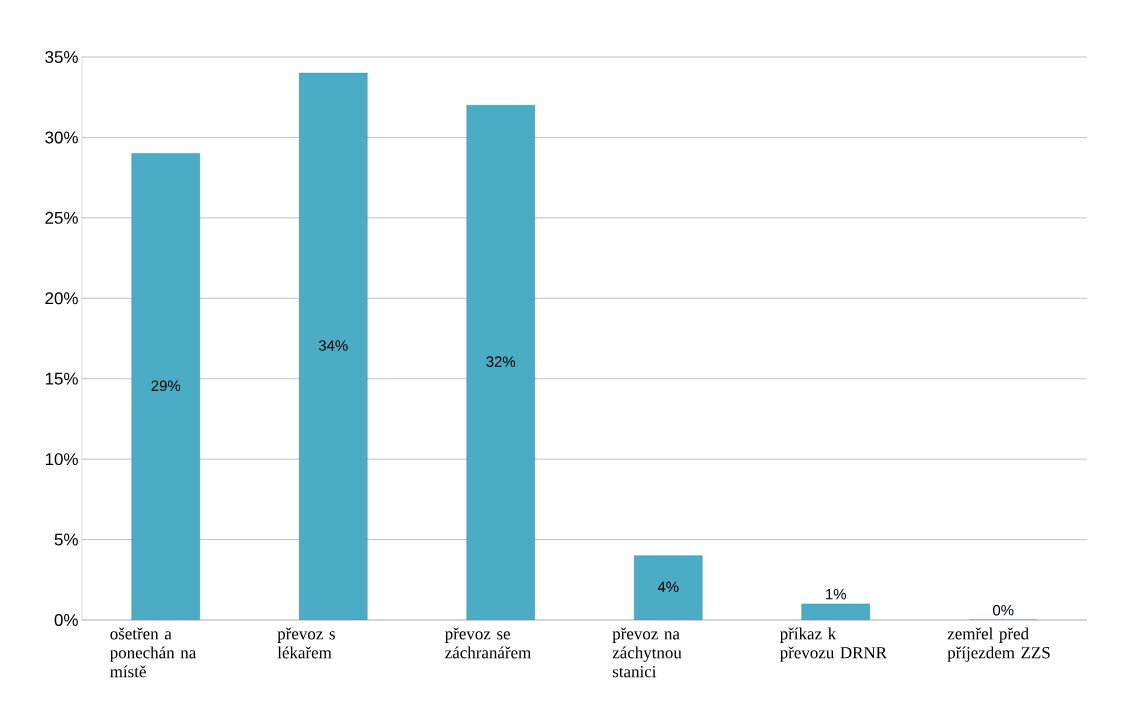 The width and height of the screenshot is (1139, 722). What do you see at coordinates (66, 620) in the screenshot?
I see `y-tick-label: 0%` at bounding box center [66, 620].